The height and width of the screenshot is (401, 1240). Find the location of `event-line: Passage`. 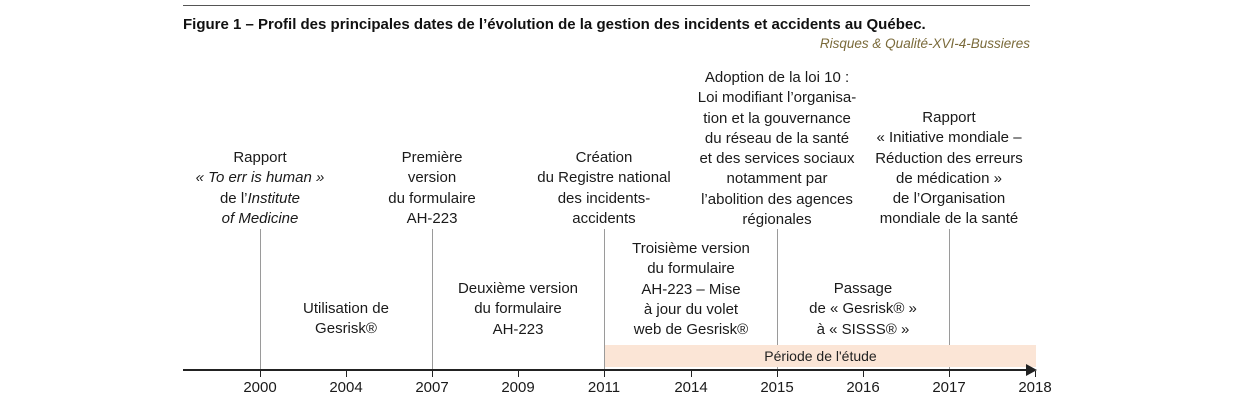

event-line: Passage is located at coordinates (863, 288).